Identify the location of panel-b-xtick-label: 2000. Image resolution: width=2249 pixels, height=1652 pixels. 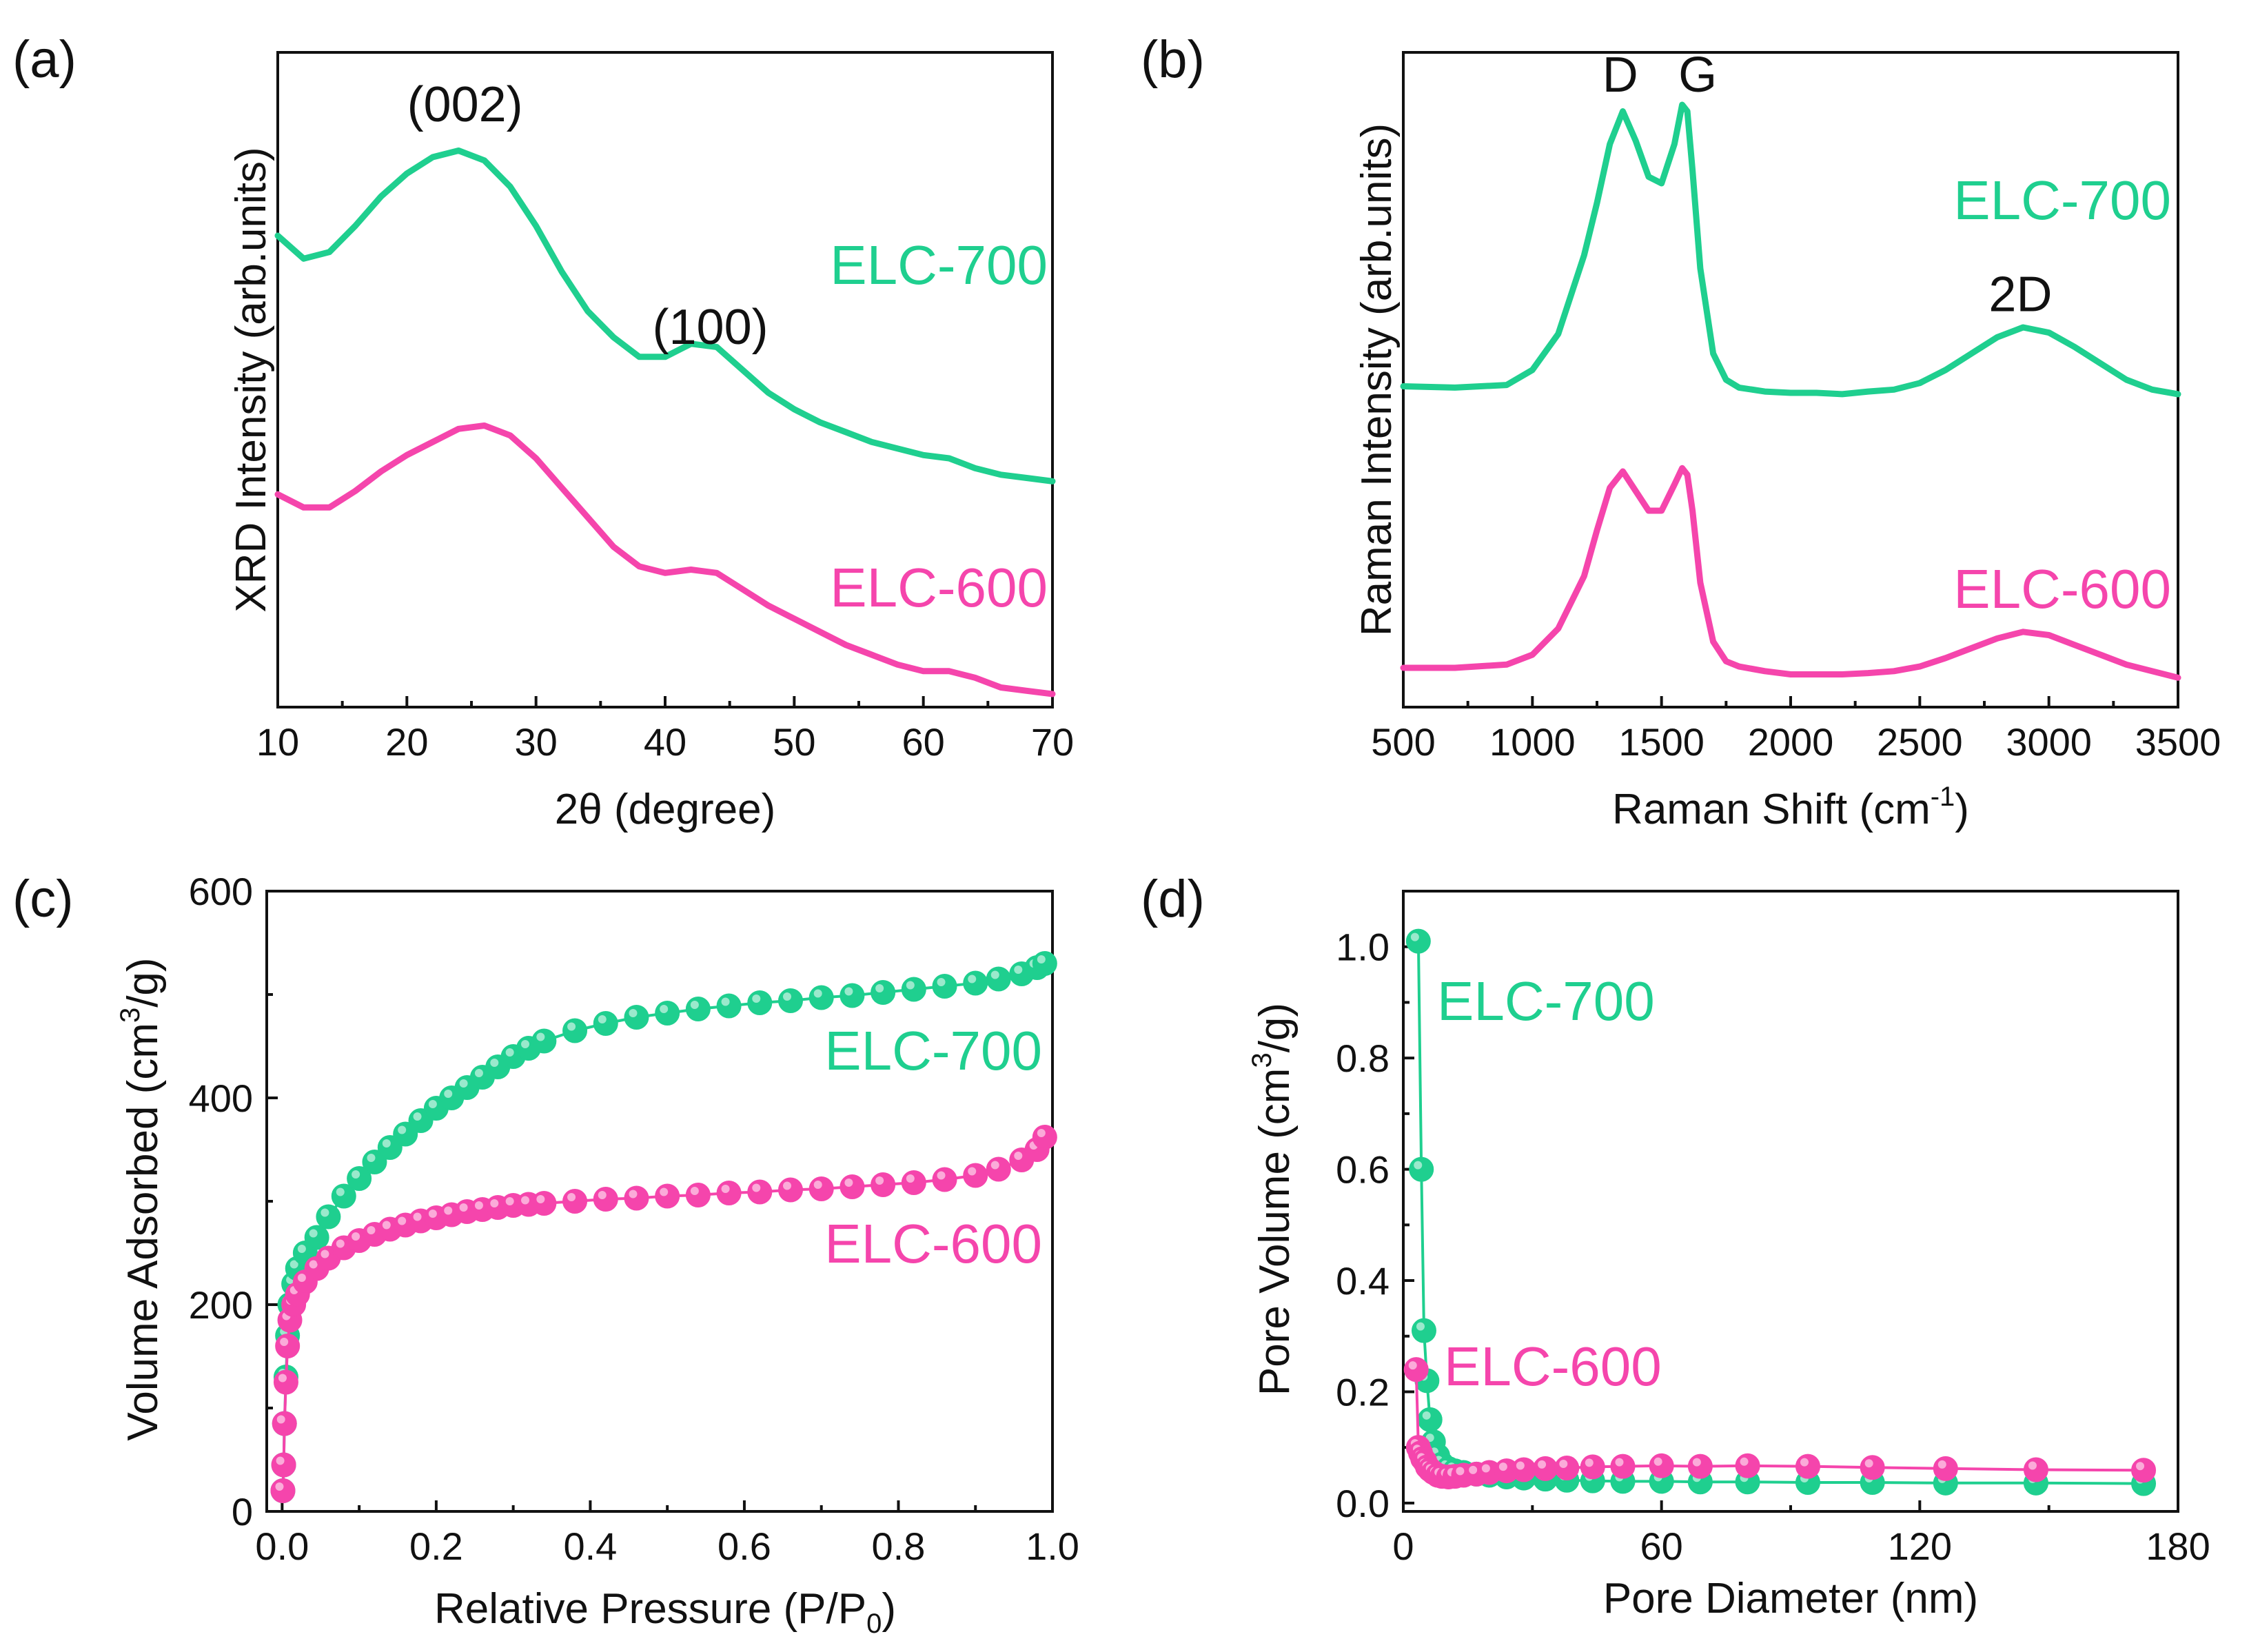
(1791, 742).